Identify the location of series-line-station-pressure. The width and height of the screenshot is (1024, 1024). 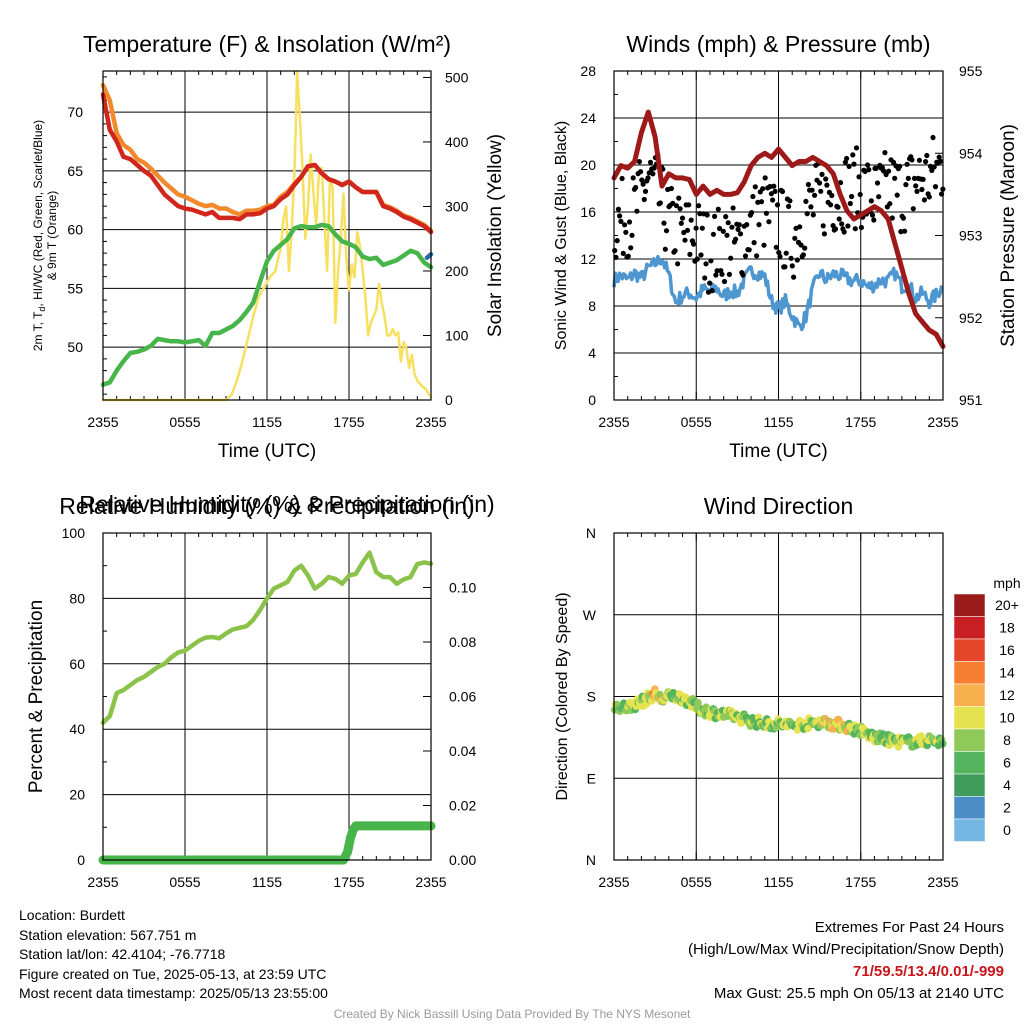
(778, 229).